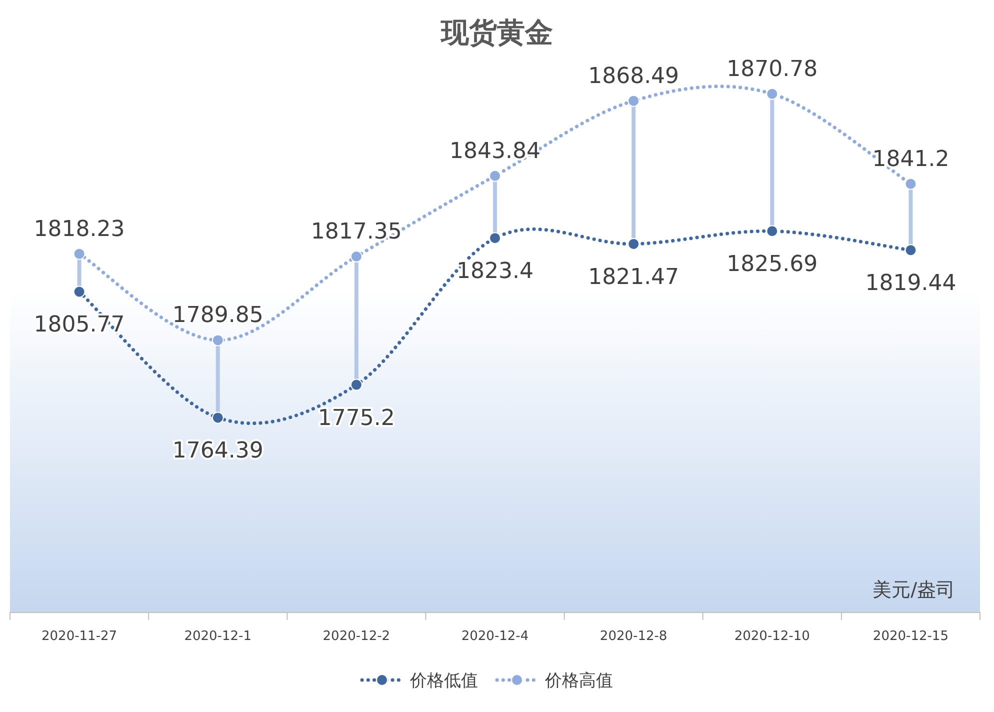  What do you see at coordinates (218, 315) in the screenshot?
I see `data-label: 1789.85` at bounding box center [218, 315].